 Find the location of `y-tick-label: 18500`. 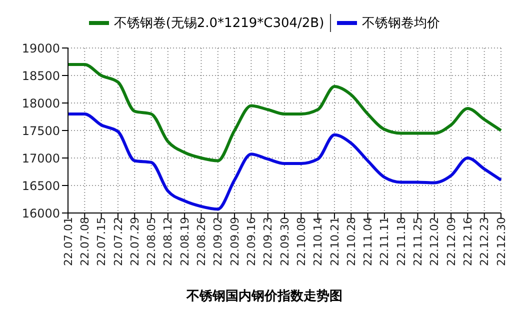

y-tick-label: 18500 is located at coordinates (41, 75).